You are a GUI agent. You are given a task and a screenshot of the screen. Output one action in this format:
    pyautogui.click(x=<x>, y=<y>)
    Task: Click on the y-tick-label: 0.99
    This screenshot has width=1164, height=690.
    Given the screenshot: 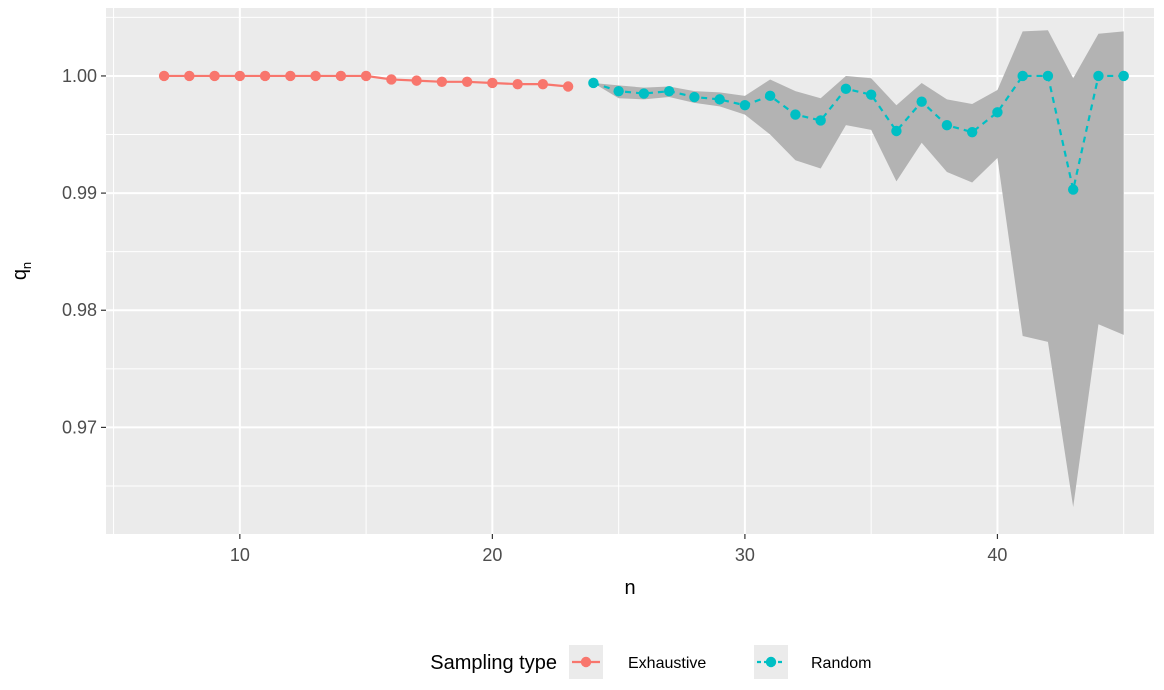 What is the action you would take?
    pyautogui.click(x=79, y=193)
    